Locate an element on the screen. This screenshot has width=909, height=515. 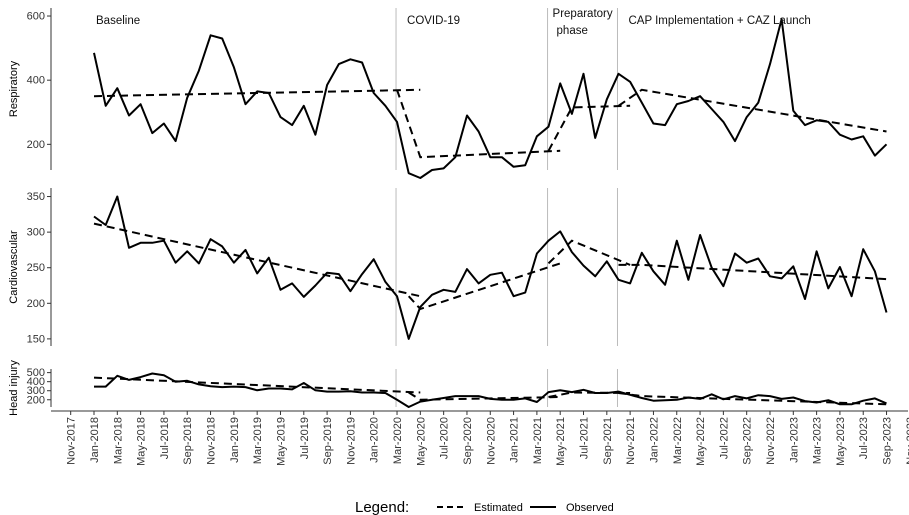
x-tick-label: Jan-2022 is located at coordinates (654, 440).